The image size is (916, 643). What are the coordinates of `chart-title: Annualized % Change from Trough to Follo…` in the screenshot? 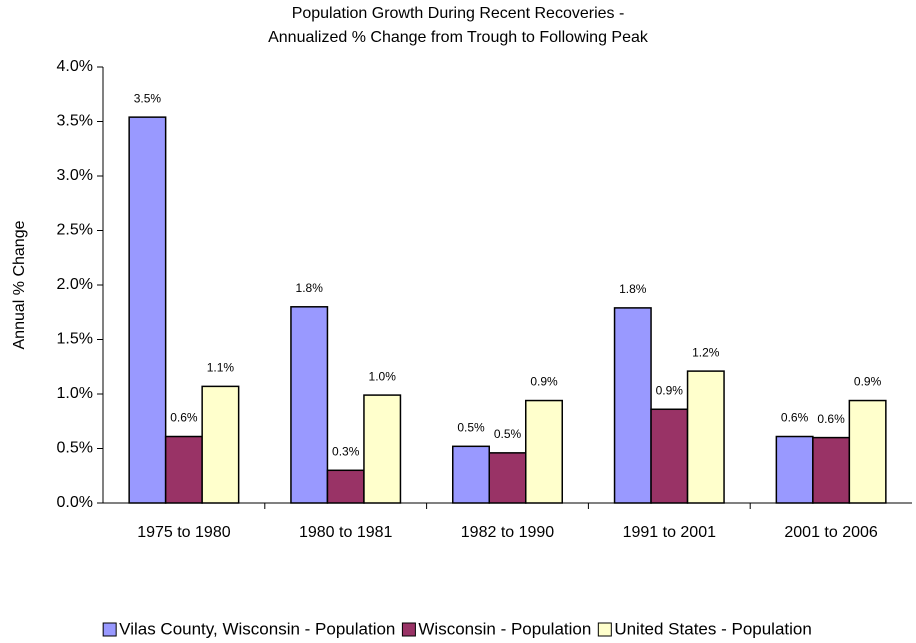 It's located at (458, 37).